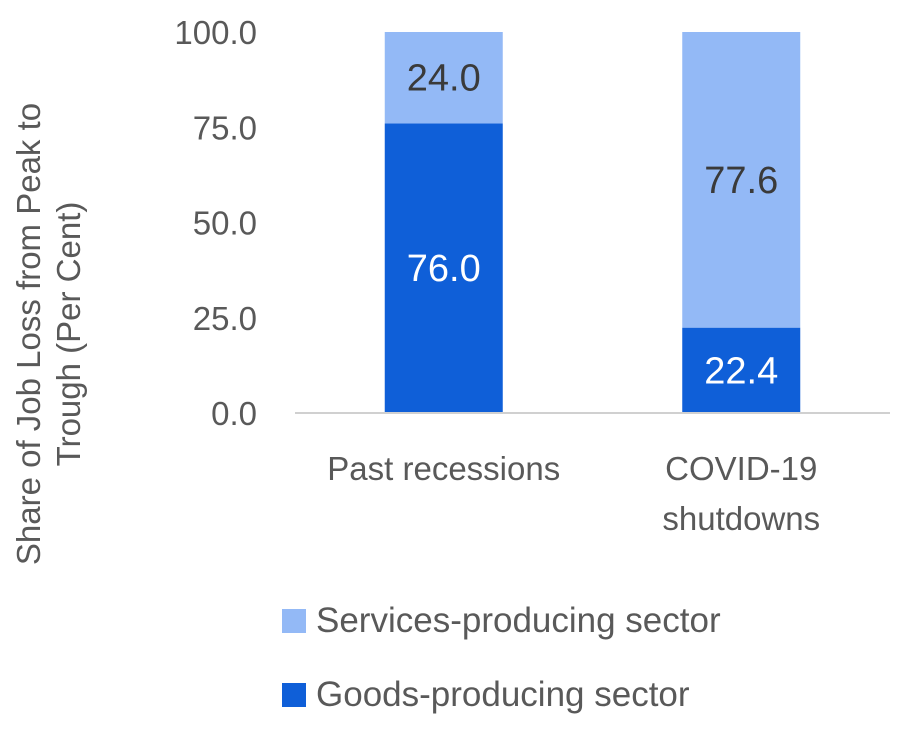 The height and width of the screenshot is (744, 900). I want to click on y-tick-label: 0.0, so click(234, 413).